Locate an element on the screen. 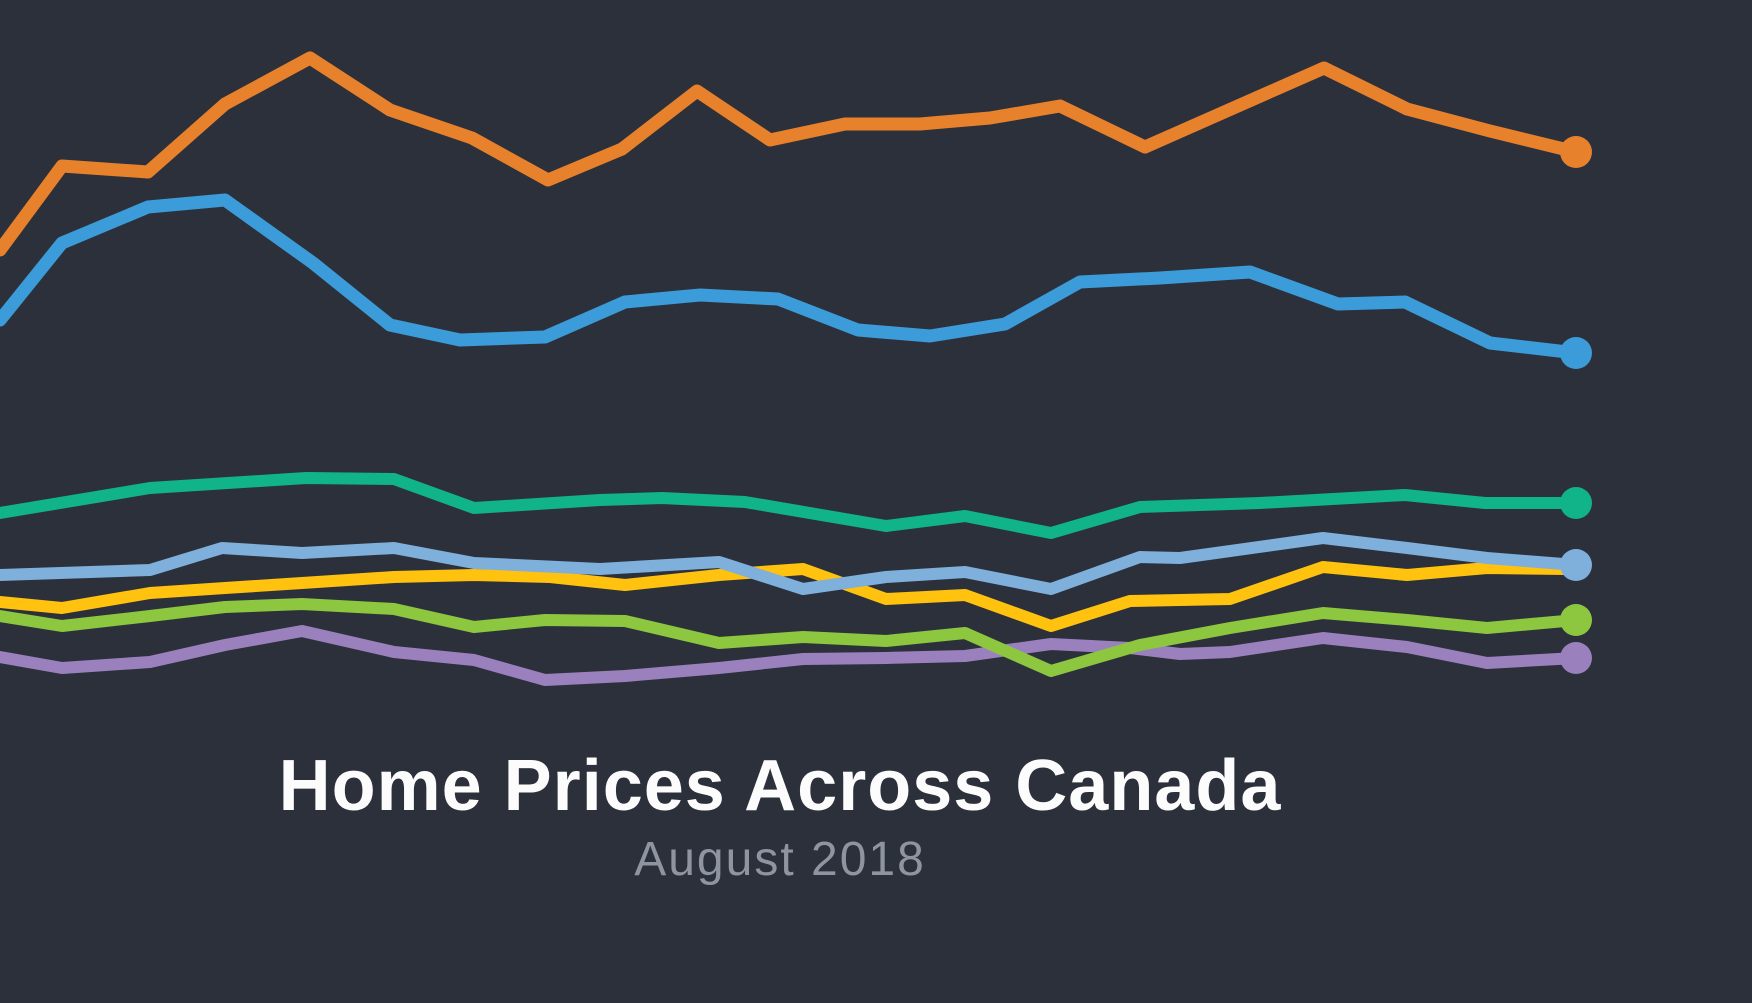 The image size is (1752, 1003). series-line-lime-green is located at coordinates (791, 637).